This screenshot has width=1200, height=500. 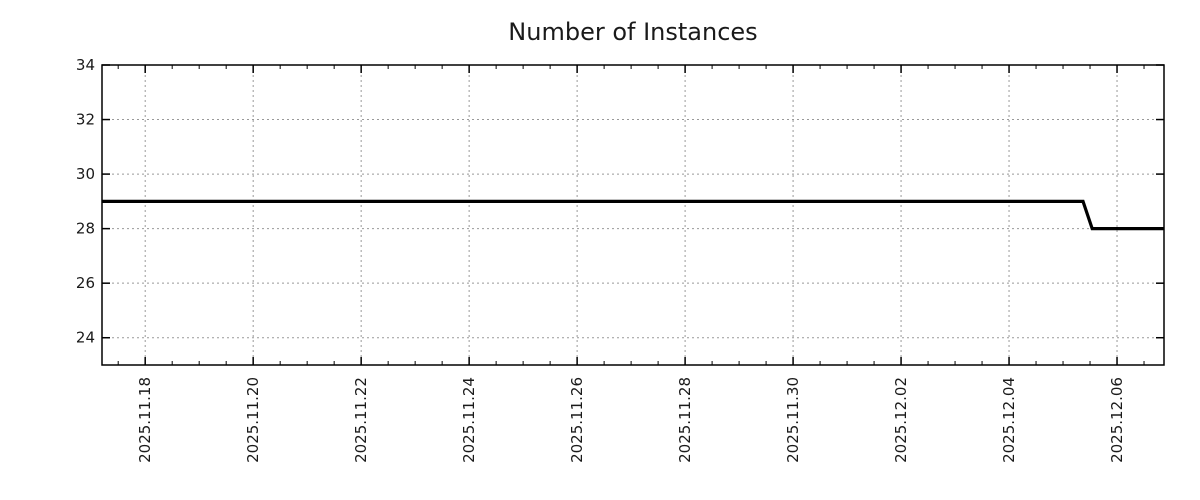 What do you see at coordinates (253, 420) in the screenshot?
I see `x-tick-label: 2025.11.20` at bounding box center [253, 420].